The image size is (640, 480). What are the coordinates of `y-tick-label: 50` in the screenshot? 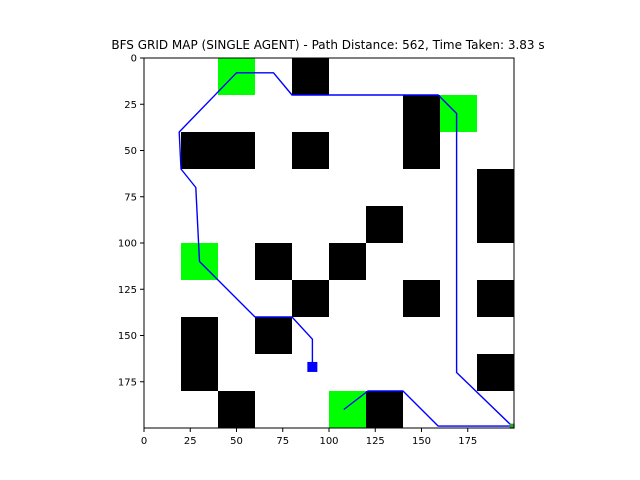 It's located at (130, 151).